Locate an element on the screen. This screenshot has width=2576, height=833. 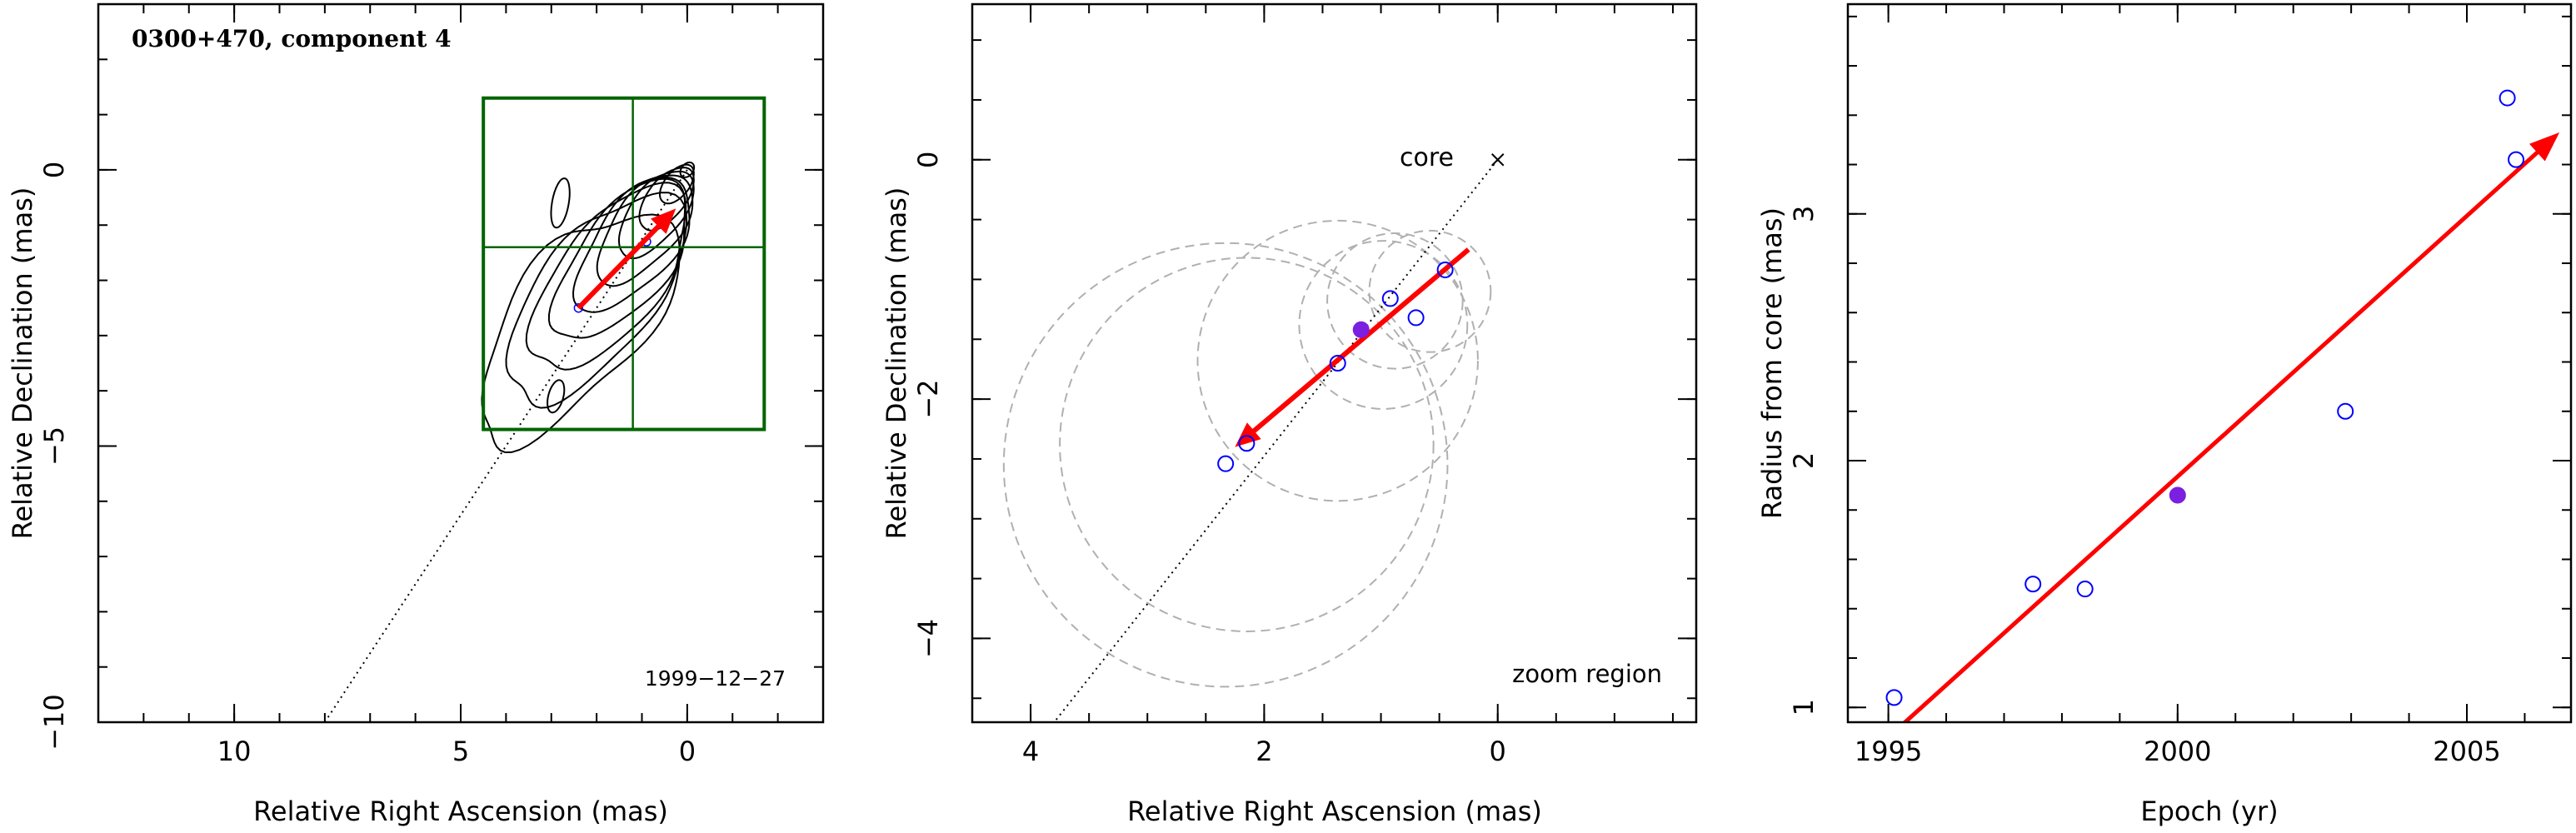
panel-3-y-tick-label: 2 is located at coordinates (1804, 460).